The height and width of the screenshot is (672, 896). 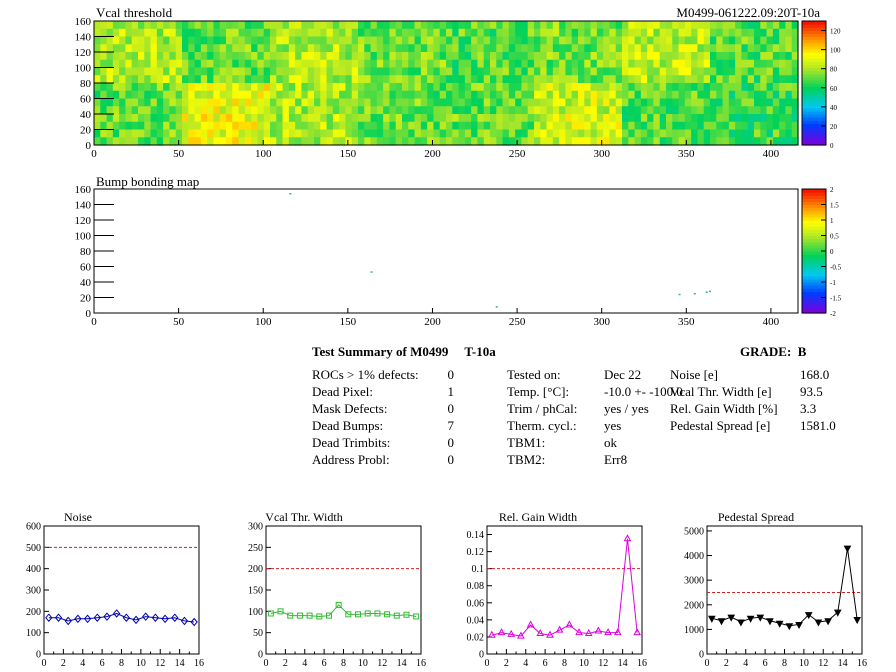 I want to click on x-tick-label: 0, so click(x=707, y=663).